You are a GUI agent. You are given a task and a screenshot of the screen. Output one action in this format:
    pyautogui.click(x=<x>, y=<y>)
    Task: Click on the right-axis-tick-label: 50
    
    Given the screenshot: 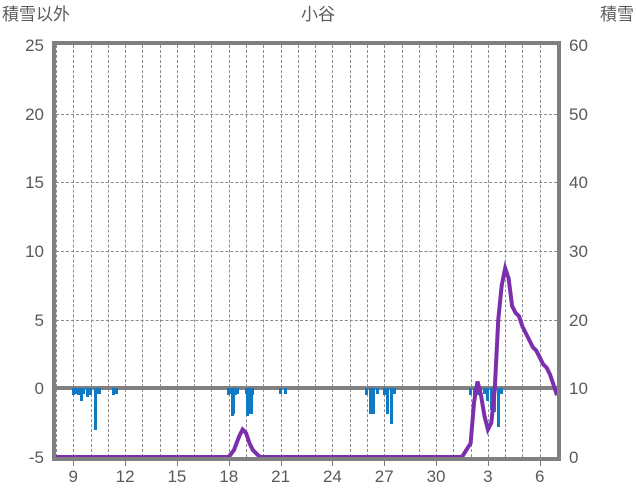 What is the action you would take?
    pyautogui.click(x=578, y=114)
    